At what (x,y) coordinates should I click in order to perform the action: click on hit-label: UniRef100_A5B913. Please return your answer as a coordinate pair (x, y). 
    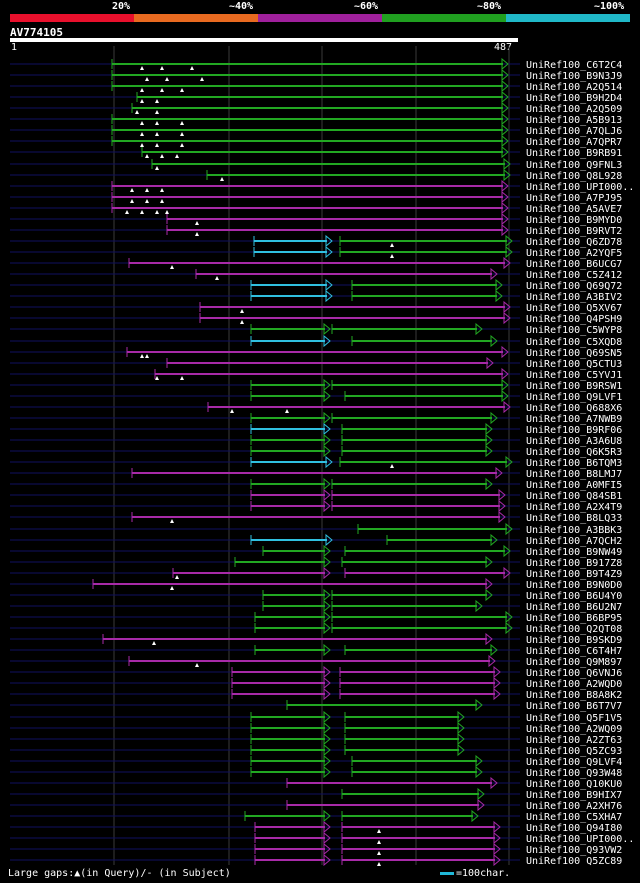
    Looking at the image, I should click on (574, 120).